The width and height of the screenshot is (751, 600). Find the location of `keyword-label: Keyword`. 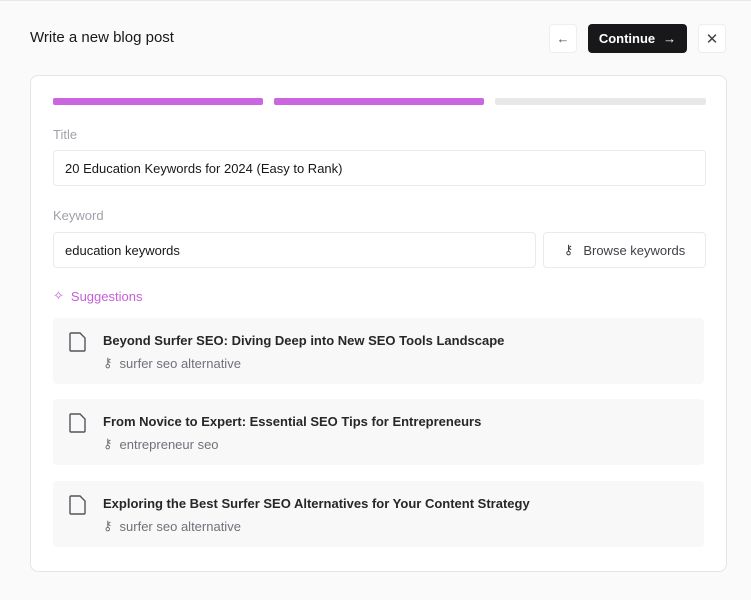

keyword-label: Keyword is located at coordinates (78, 215).